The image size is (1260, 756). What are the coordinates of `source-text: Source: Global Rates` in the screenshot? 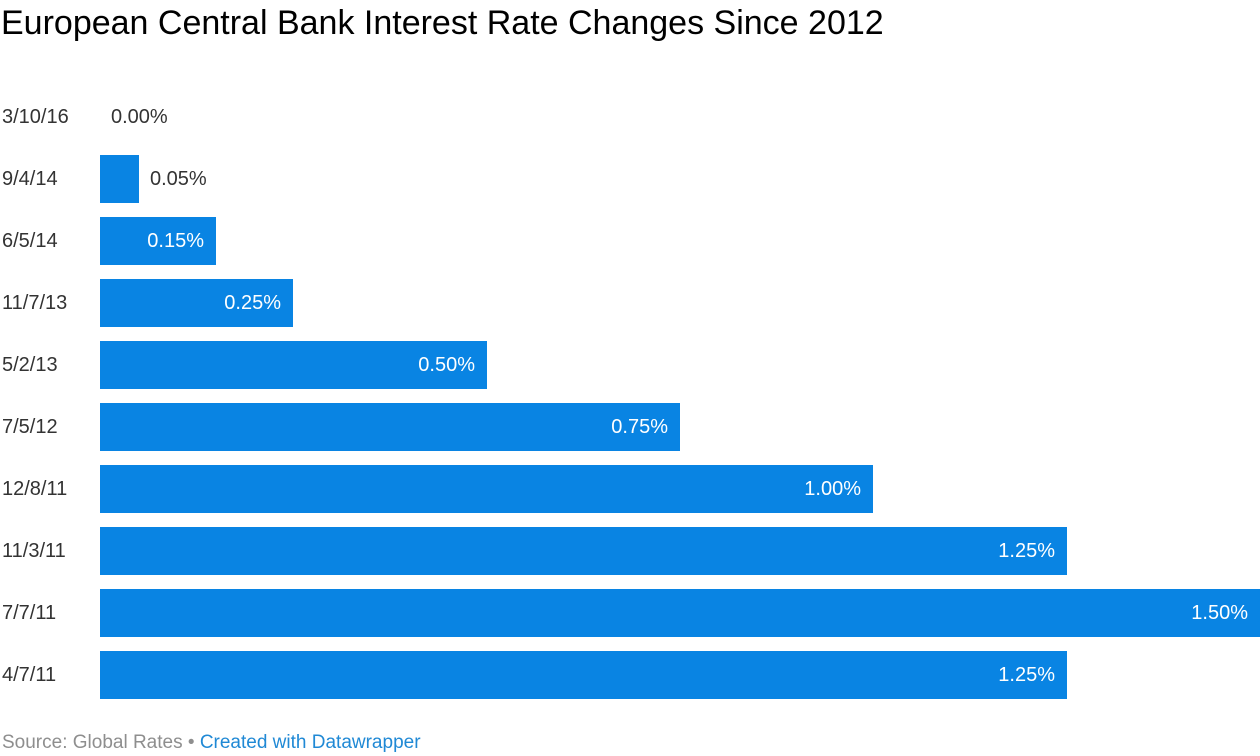 It's located at (92, 742).